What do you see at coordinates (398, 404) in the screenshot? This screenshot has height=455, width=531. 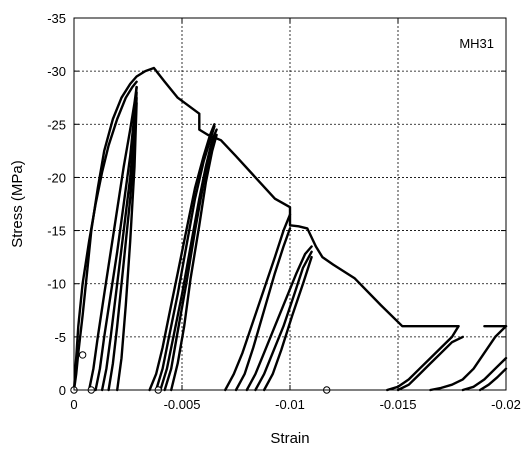 I see `x-tick-label: -0.015` at bounding box center [398, 404].